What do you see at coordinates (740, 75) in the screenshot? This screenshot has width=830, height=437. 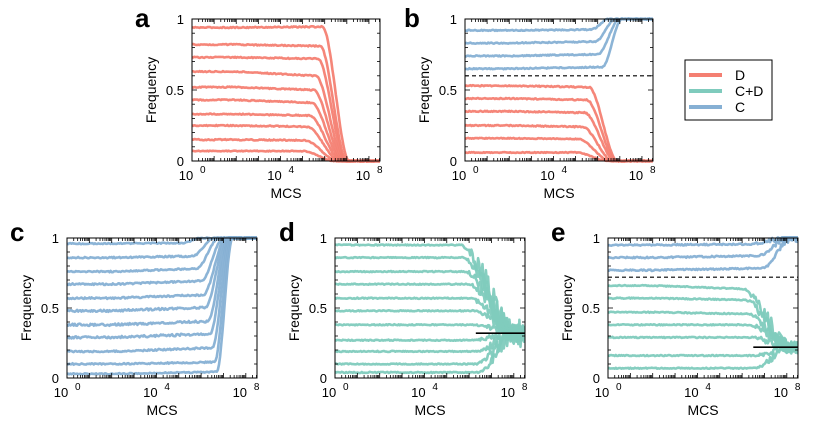 I see `legend-label-d: D` at bounding box center [740, 75].